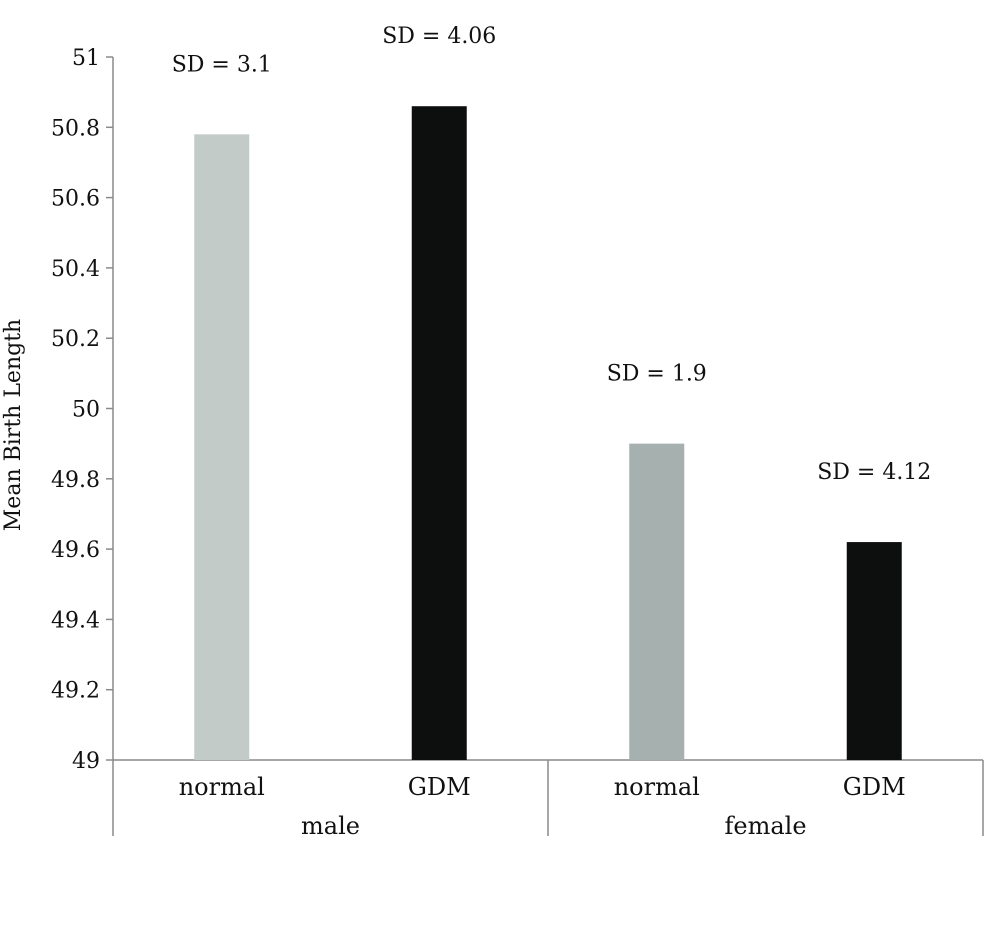  I want to click on bar-female-normal, so click(657, 601).